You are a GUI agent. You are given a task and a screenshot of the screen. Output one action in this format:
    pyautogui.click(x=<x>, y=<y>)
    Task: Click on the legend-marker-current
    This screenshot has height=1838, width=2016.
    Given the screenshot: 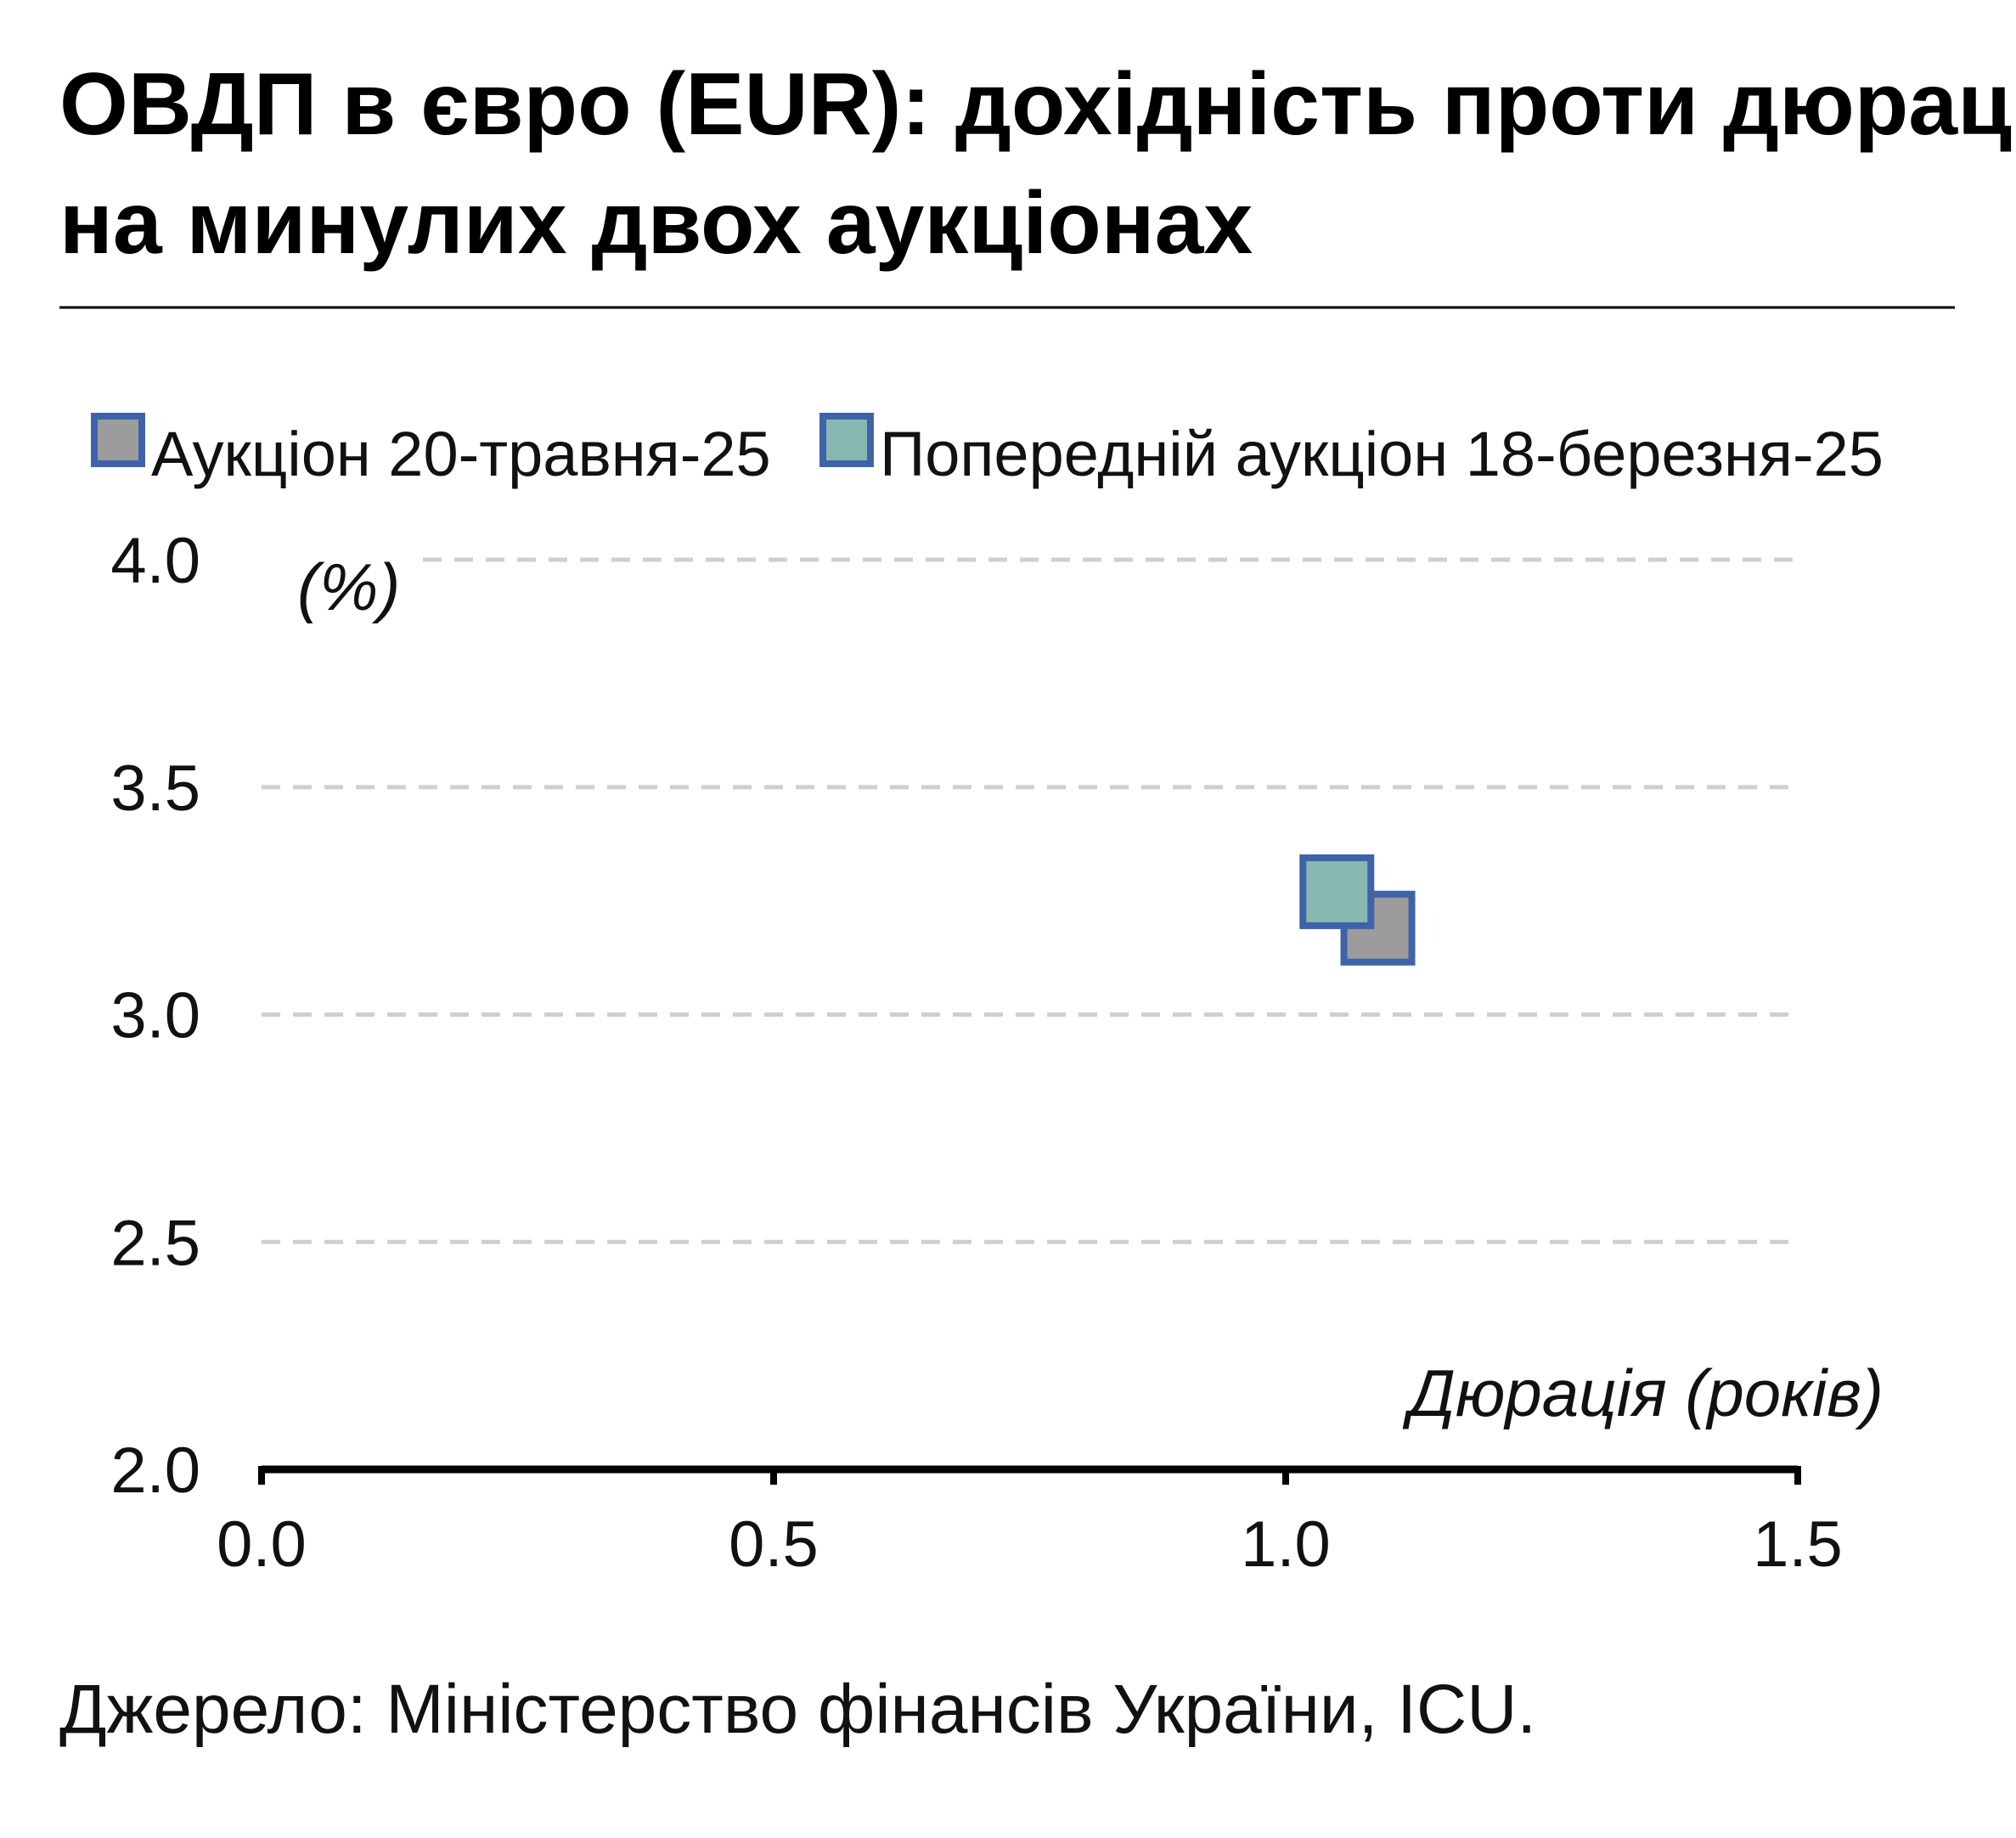 What is the action you would take?
    pyautogui.click(x=118, y=440)
    